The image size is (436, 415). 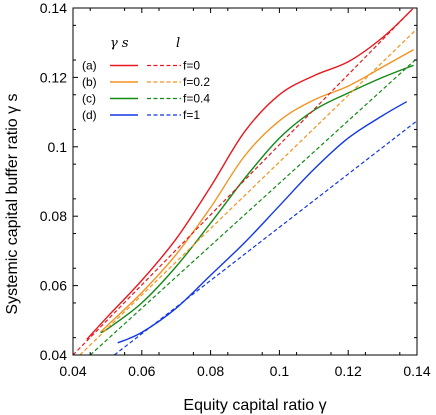 What do you see at coordinates (119, 43) in the screenshot?
I see `legend-header-gamma-s: γ s` at bounding box center [119, 43].